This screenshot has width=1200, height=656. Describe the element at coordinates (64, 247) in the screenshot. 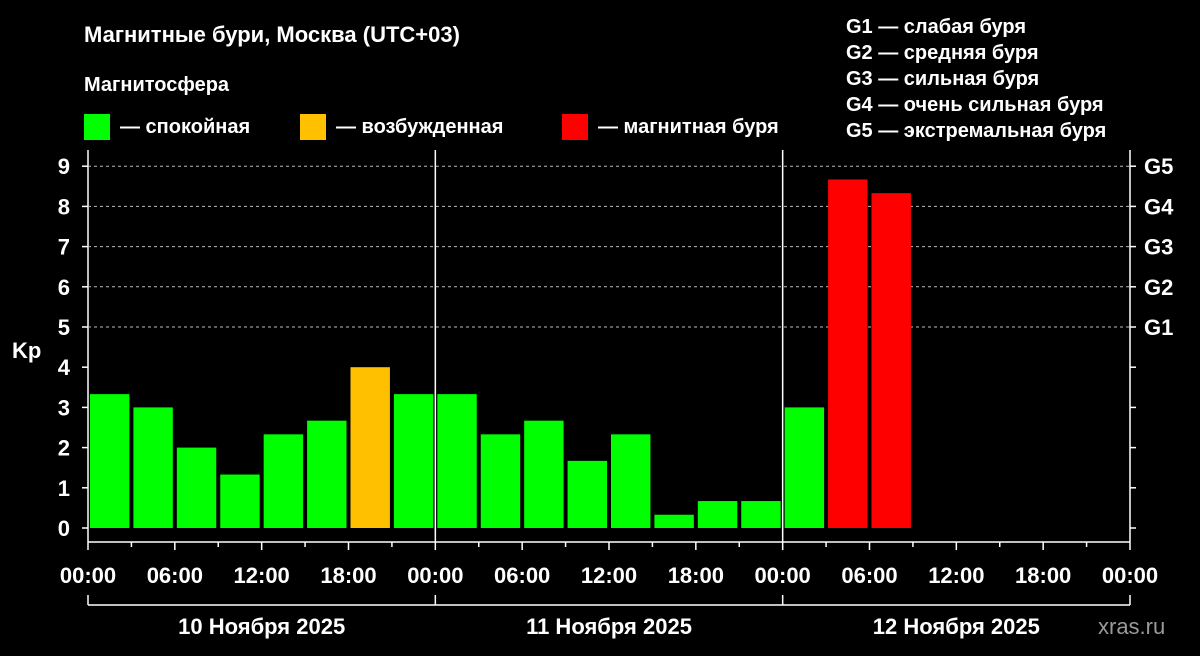

I see `y-tick-label: 7` at that location.